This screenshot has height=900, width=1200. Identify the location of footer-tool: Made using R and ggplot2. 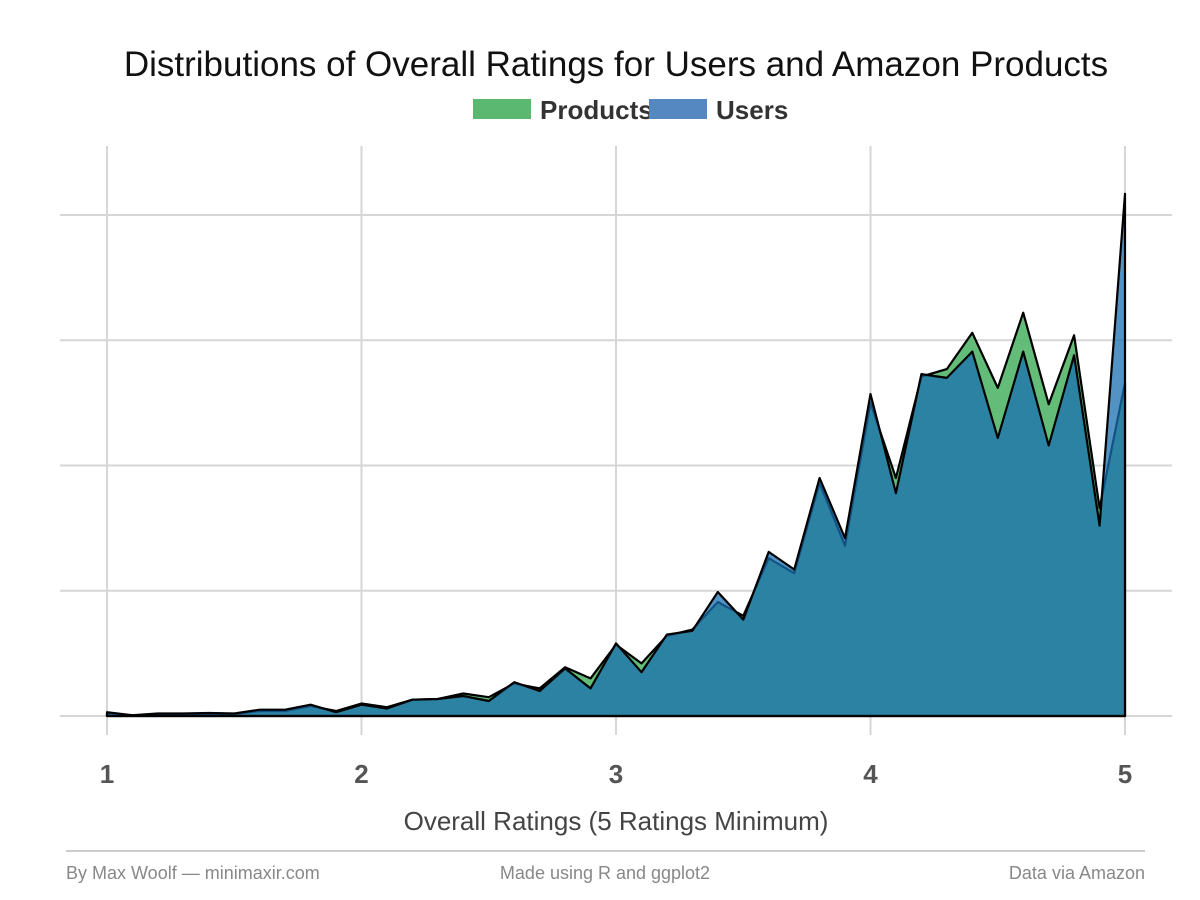
(605, 873).